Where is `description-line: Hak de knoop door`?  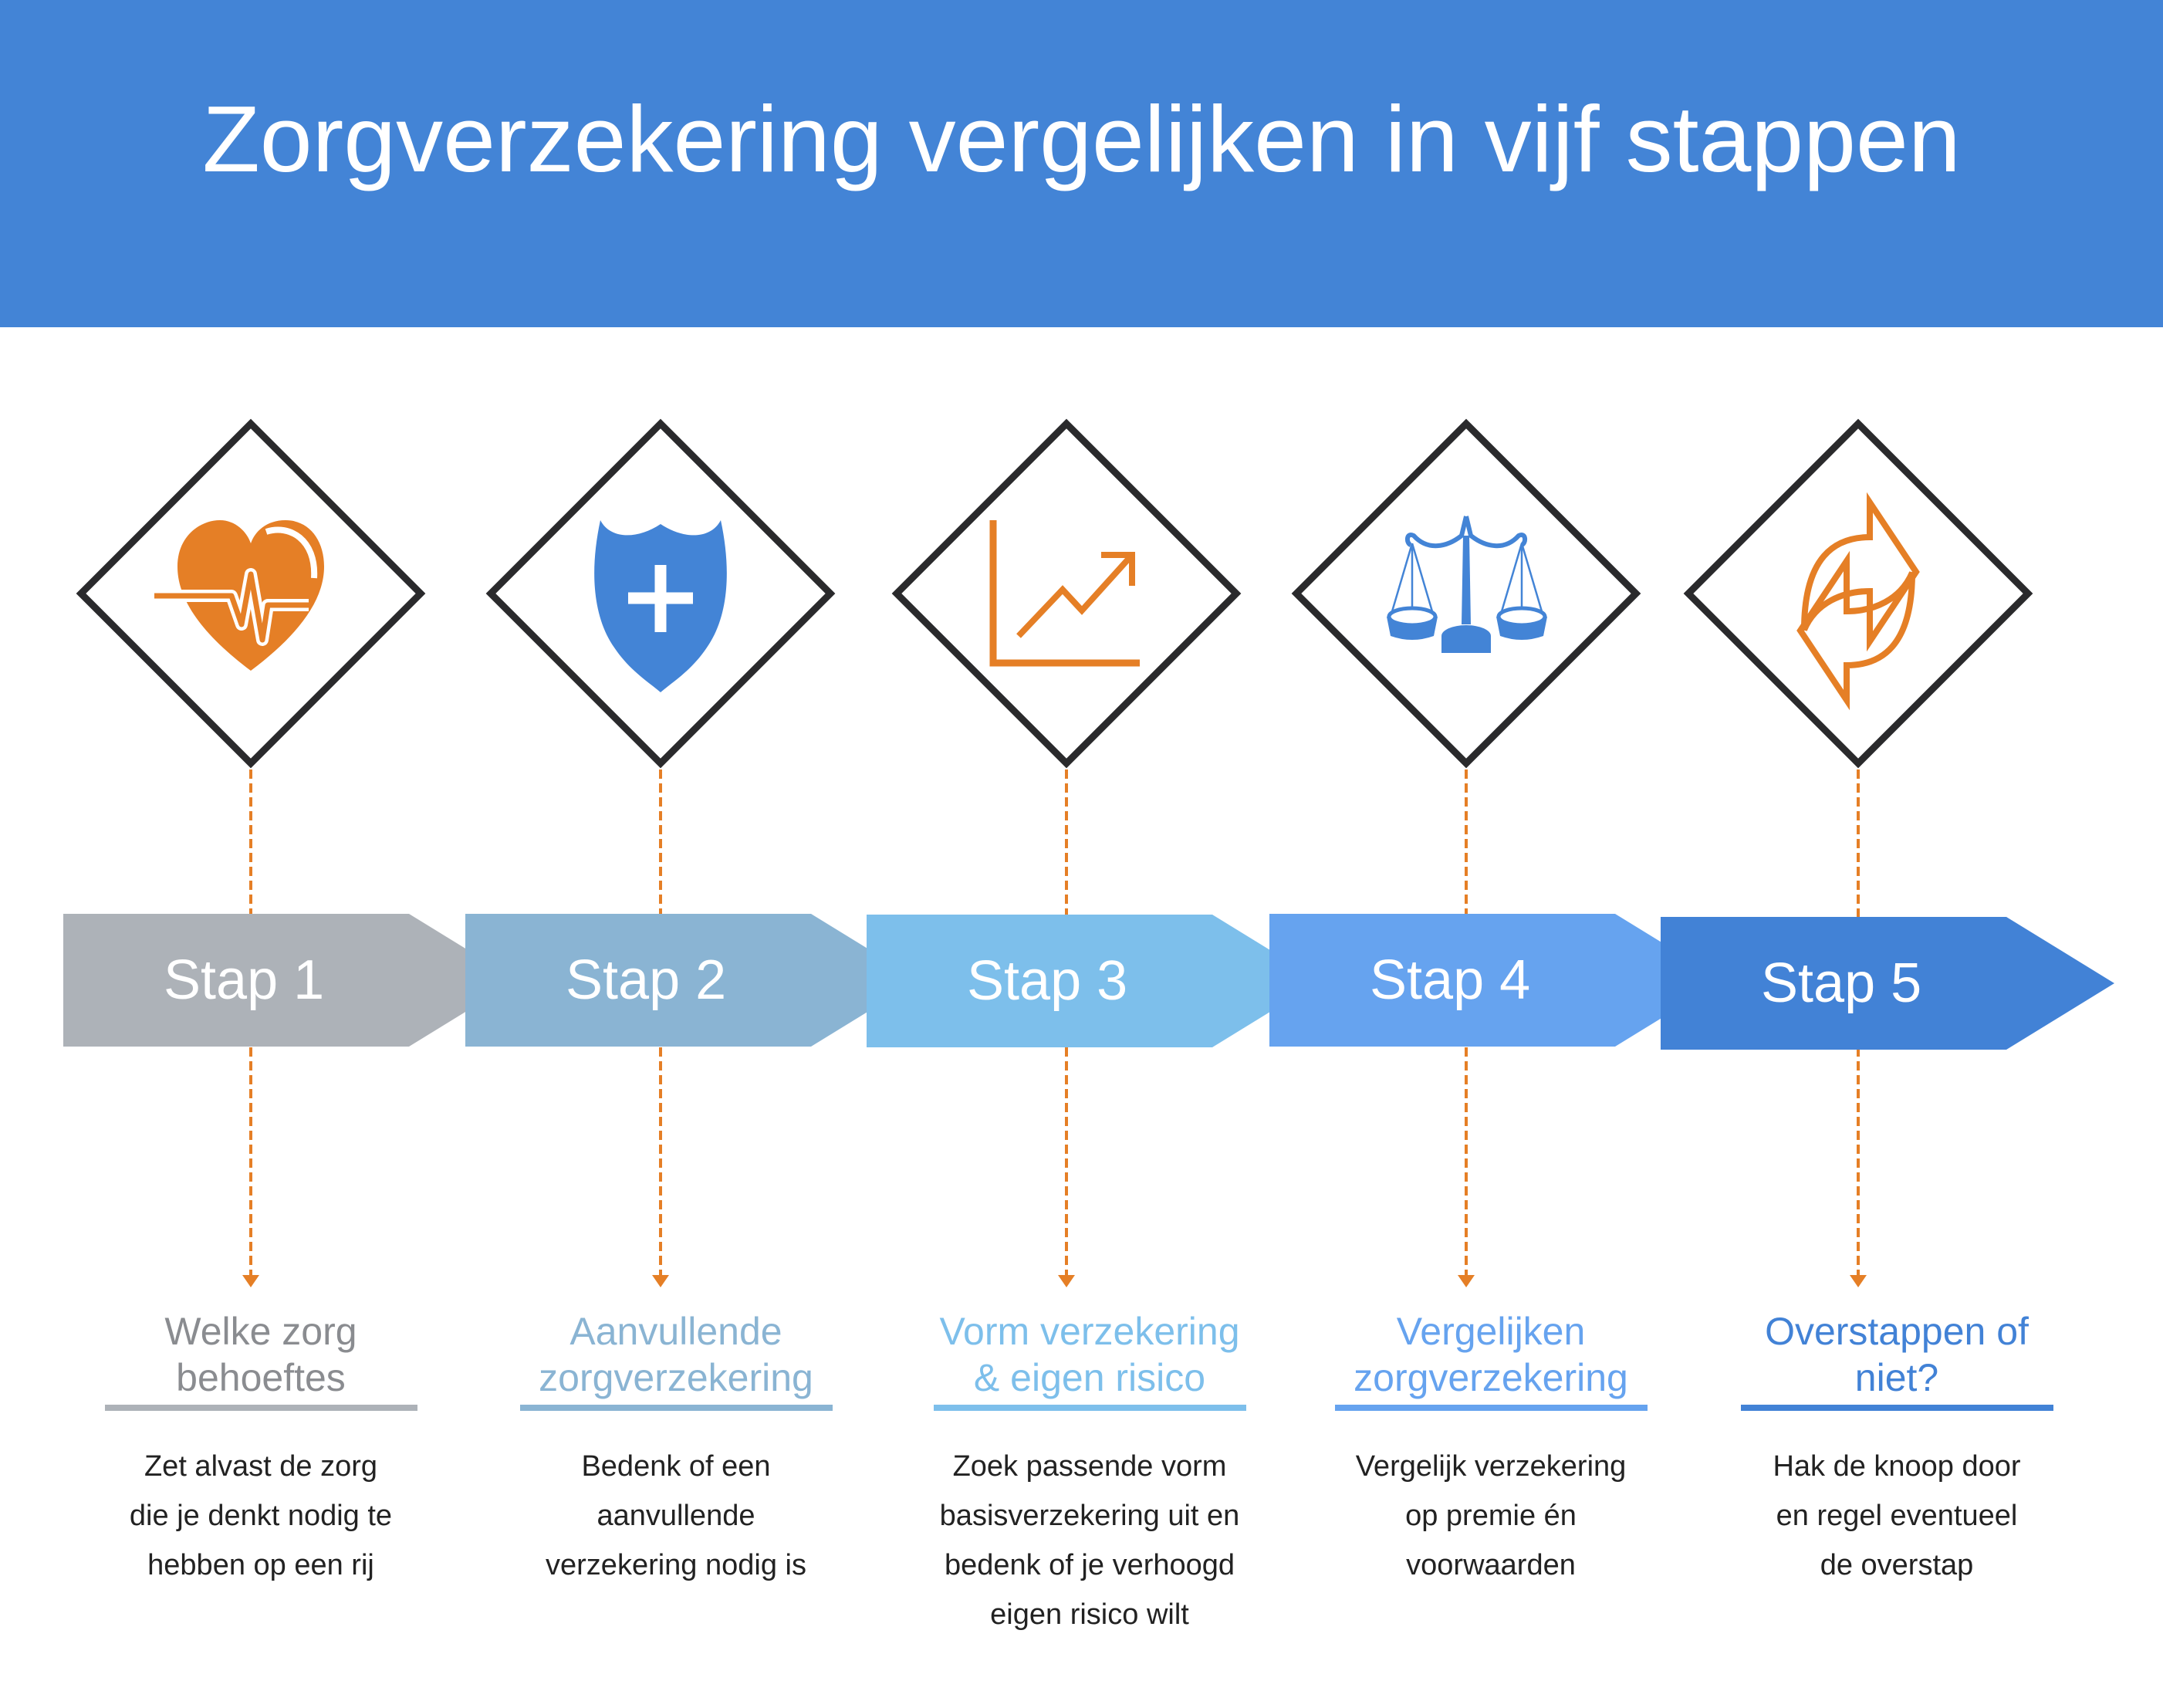
description-line: Hak de knoop door is located at coordinates (1897, 1466).